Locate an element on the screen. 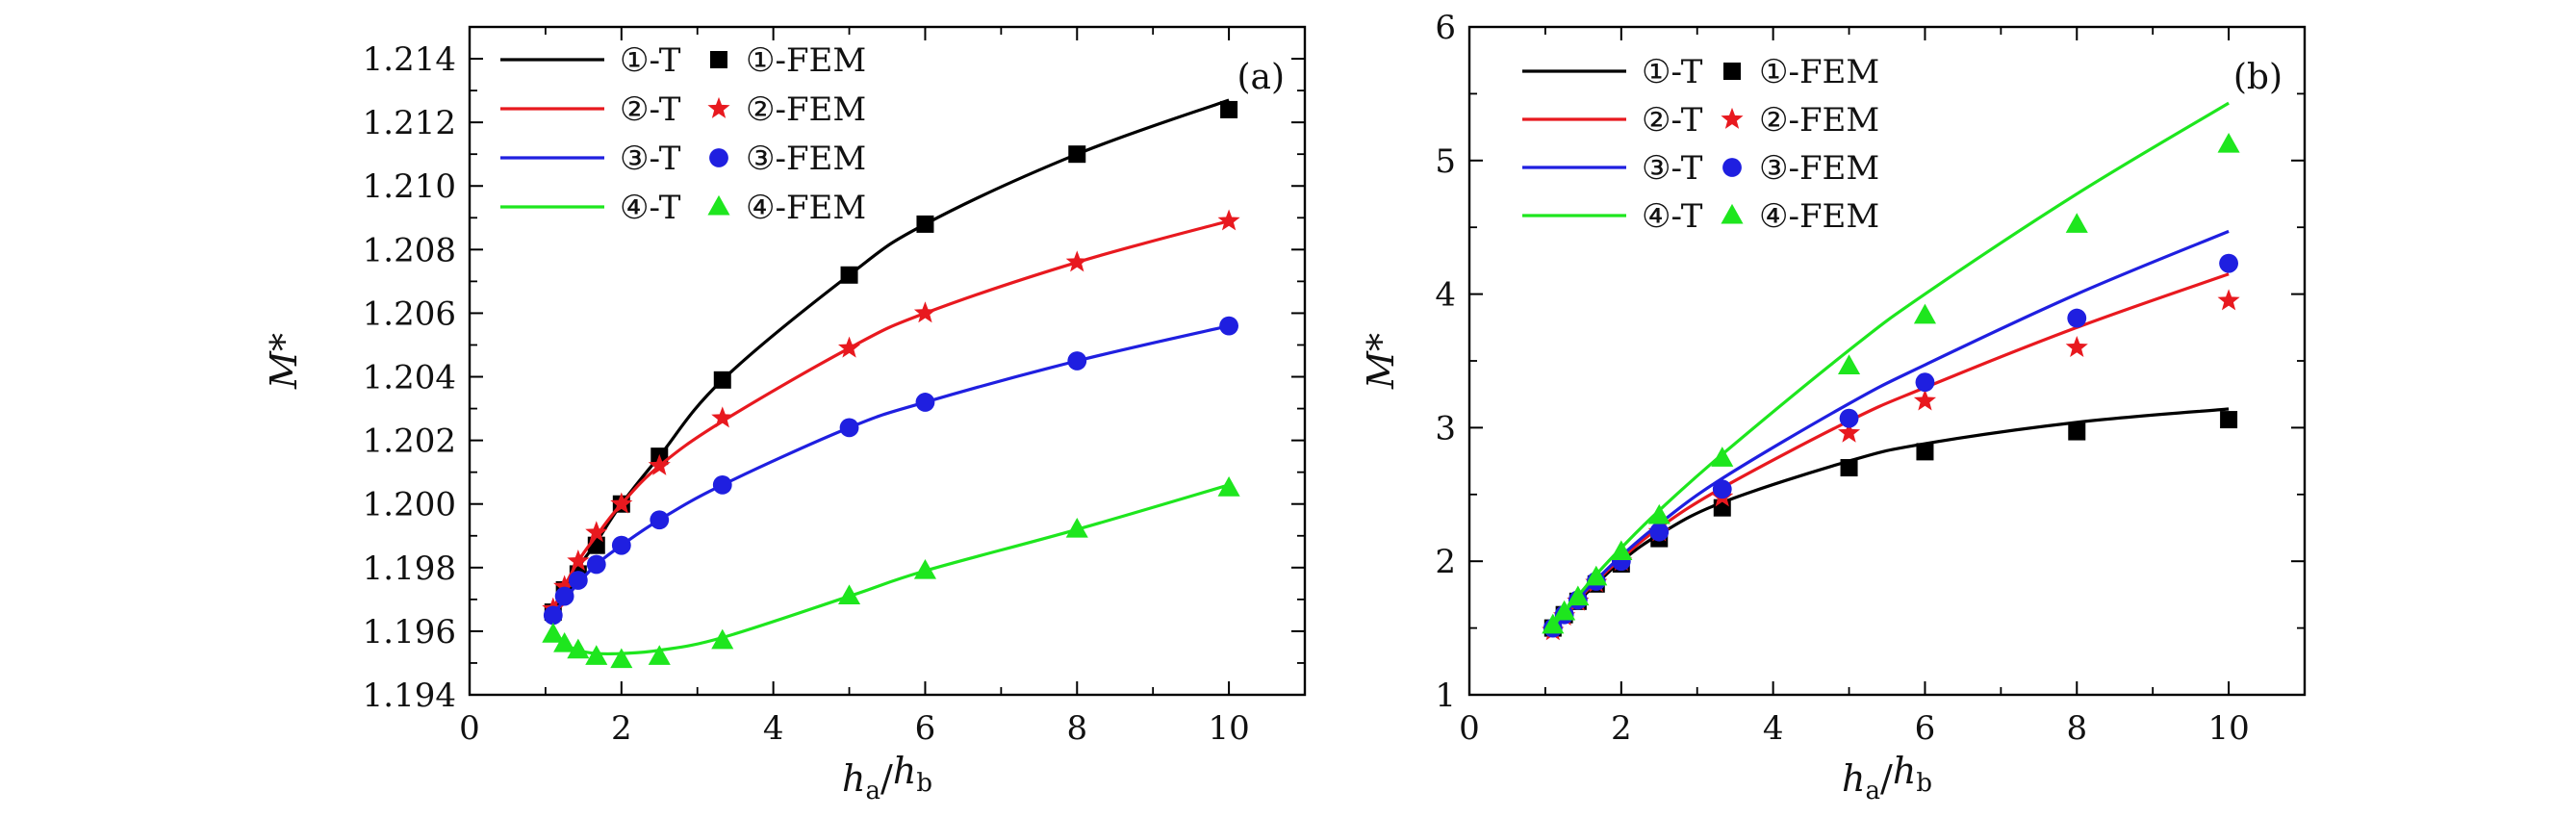 The image size is (2576, 818). y-tick-label: 3 is located at coordinates (1445, 428).